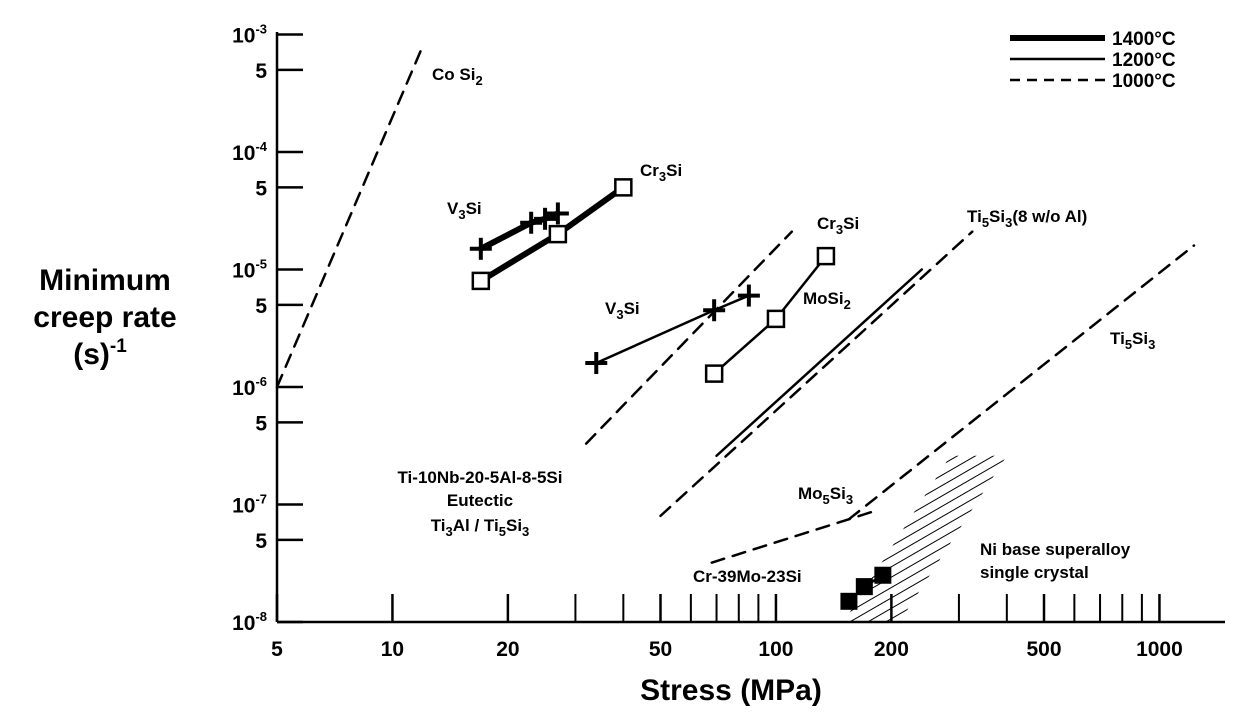 Image resolution: width=1241 pixels, height=718 pixels. I want to click on y-tick-label: 10⁻⁶, so click(249, 387).